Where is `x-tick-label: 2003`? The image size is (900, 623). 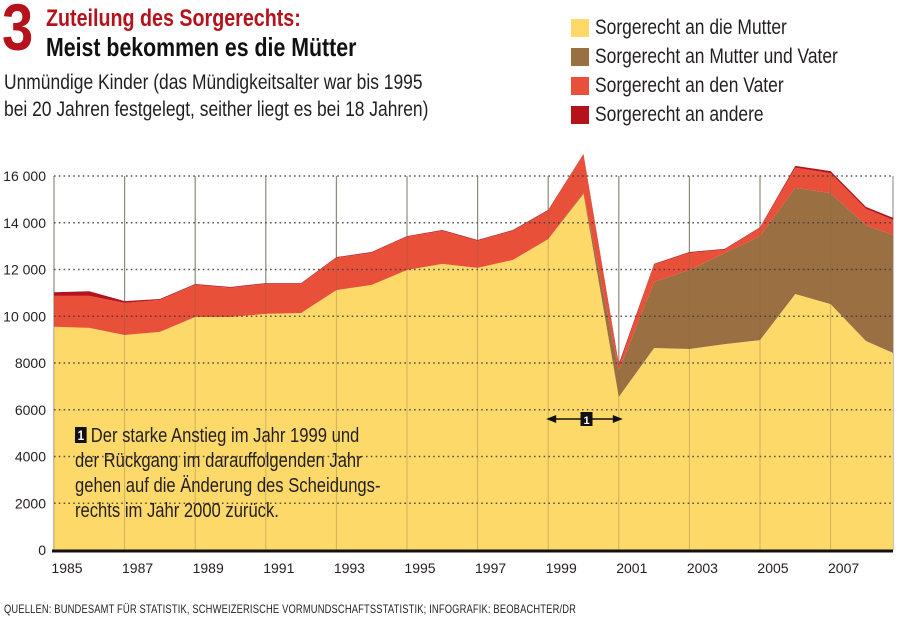
x-tick-label: 2003 is located at coordinates (702, 568).